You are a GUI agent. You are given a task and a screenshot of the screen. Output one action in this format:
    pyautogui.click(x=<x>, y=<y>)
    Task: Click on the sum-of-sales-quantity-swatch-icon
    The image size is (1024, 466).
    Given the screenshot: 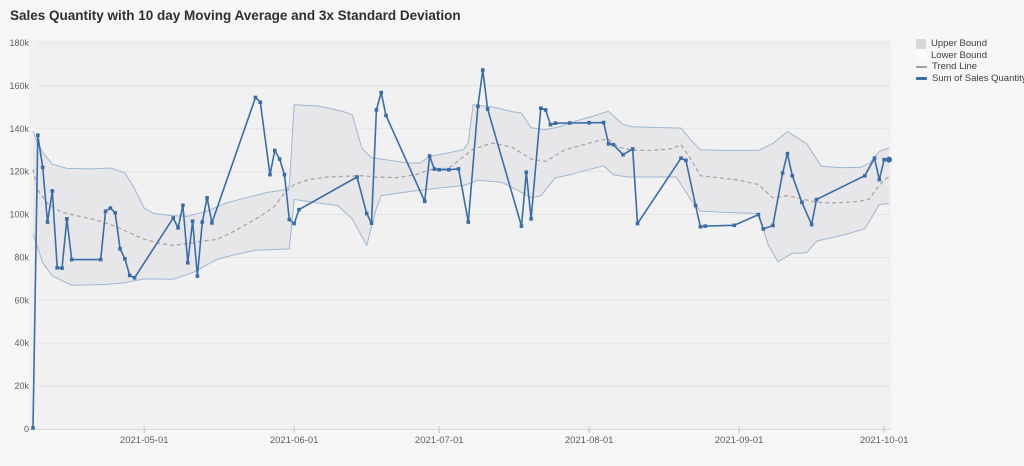 What is the action you would take?
    pyautogui.click(x=921, y=78)
    